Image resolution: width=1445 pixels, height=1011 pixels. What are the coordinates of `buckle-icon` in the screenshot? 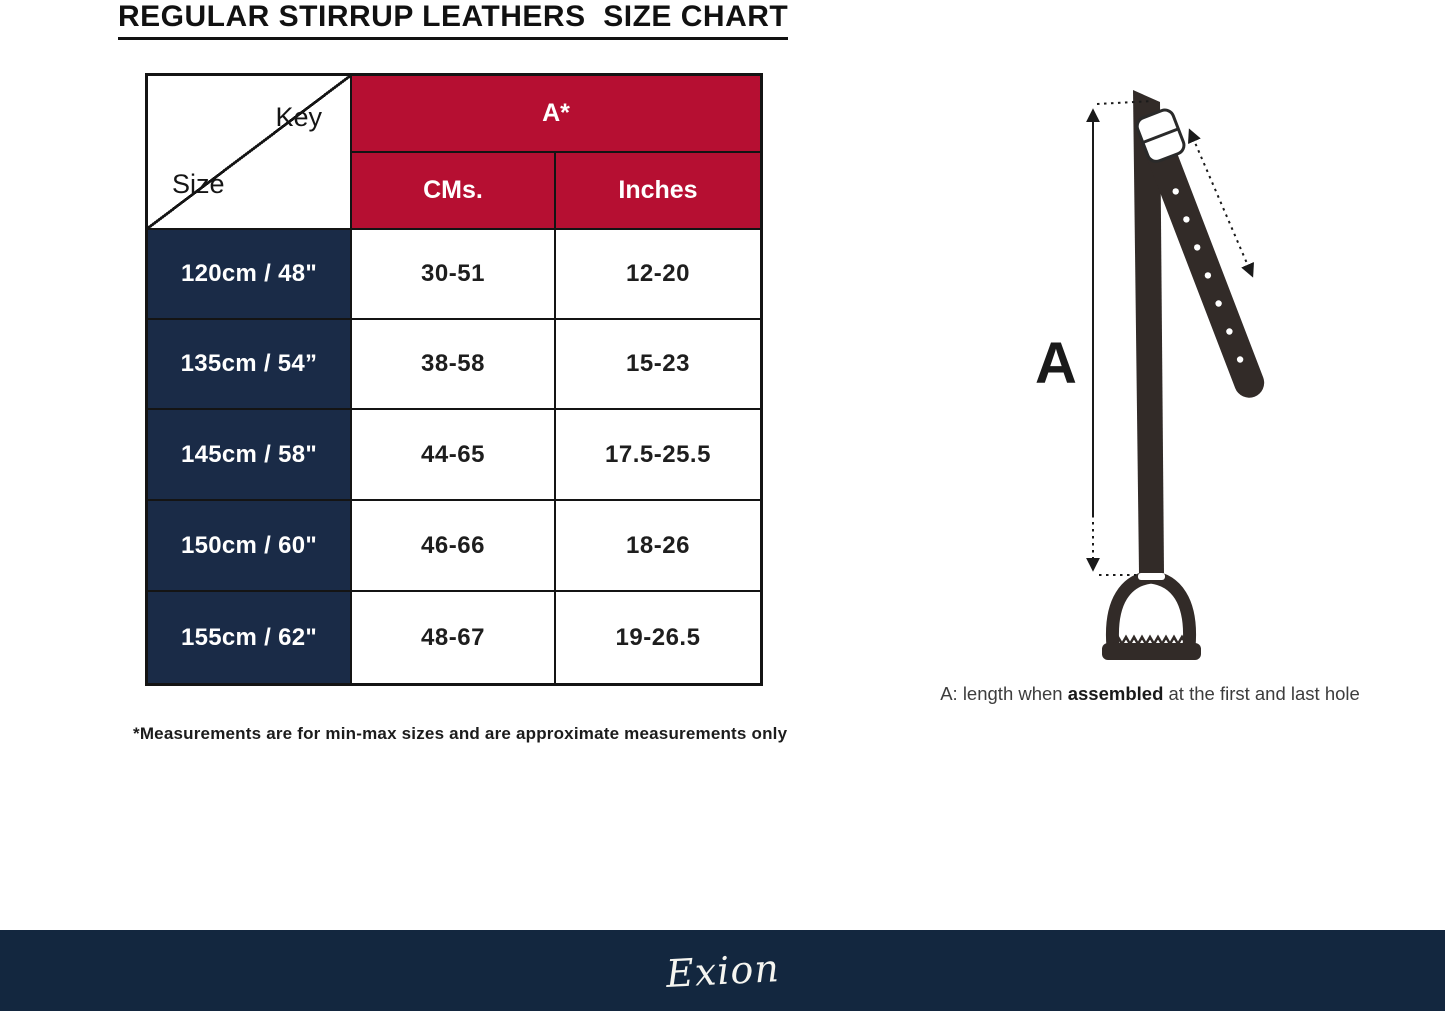 It's located at (1160, 135).